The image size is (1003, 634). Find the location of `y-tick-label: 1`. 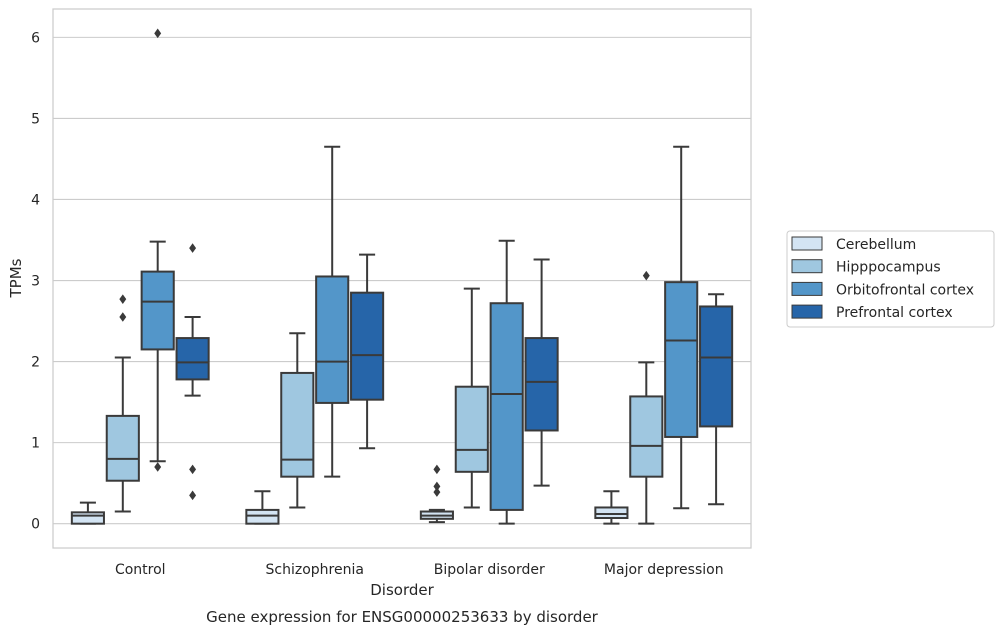

y-tick-label: 1 is located at coordinates (35, 444).